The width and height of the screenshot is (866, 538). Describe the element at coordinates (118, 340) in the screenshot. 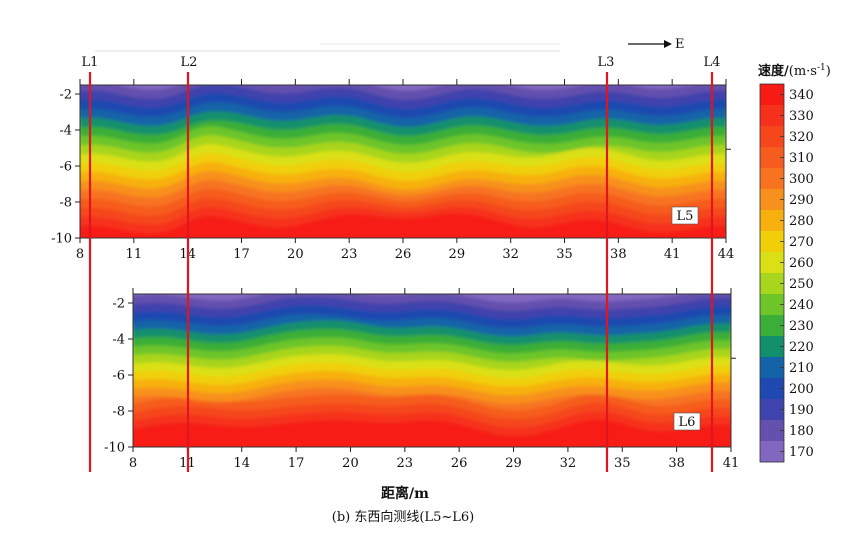

I see `y-tick-label-l6: -4` at that location.